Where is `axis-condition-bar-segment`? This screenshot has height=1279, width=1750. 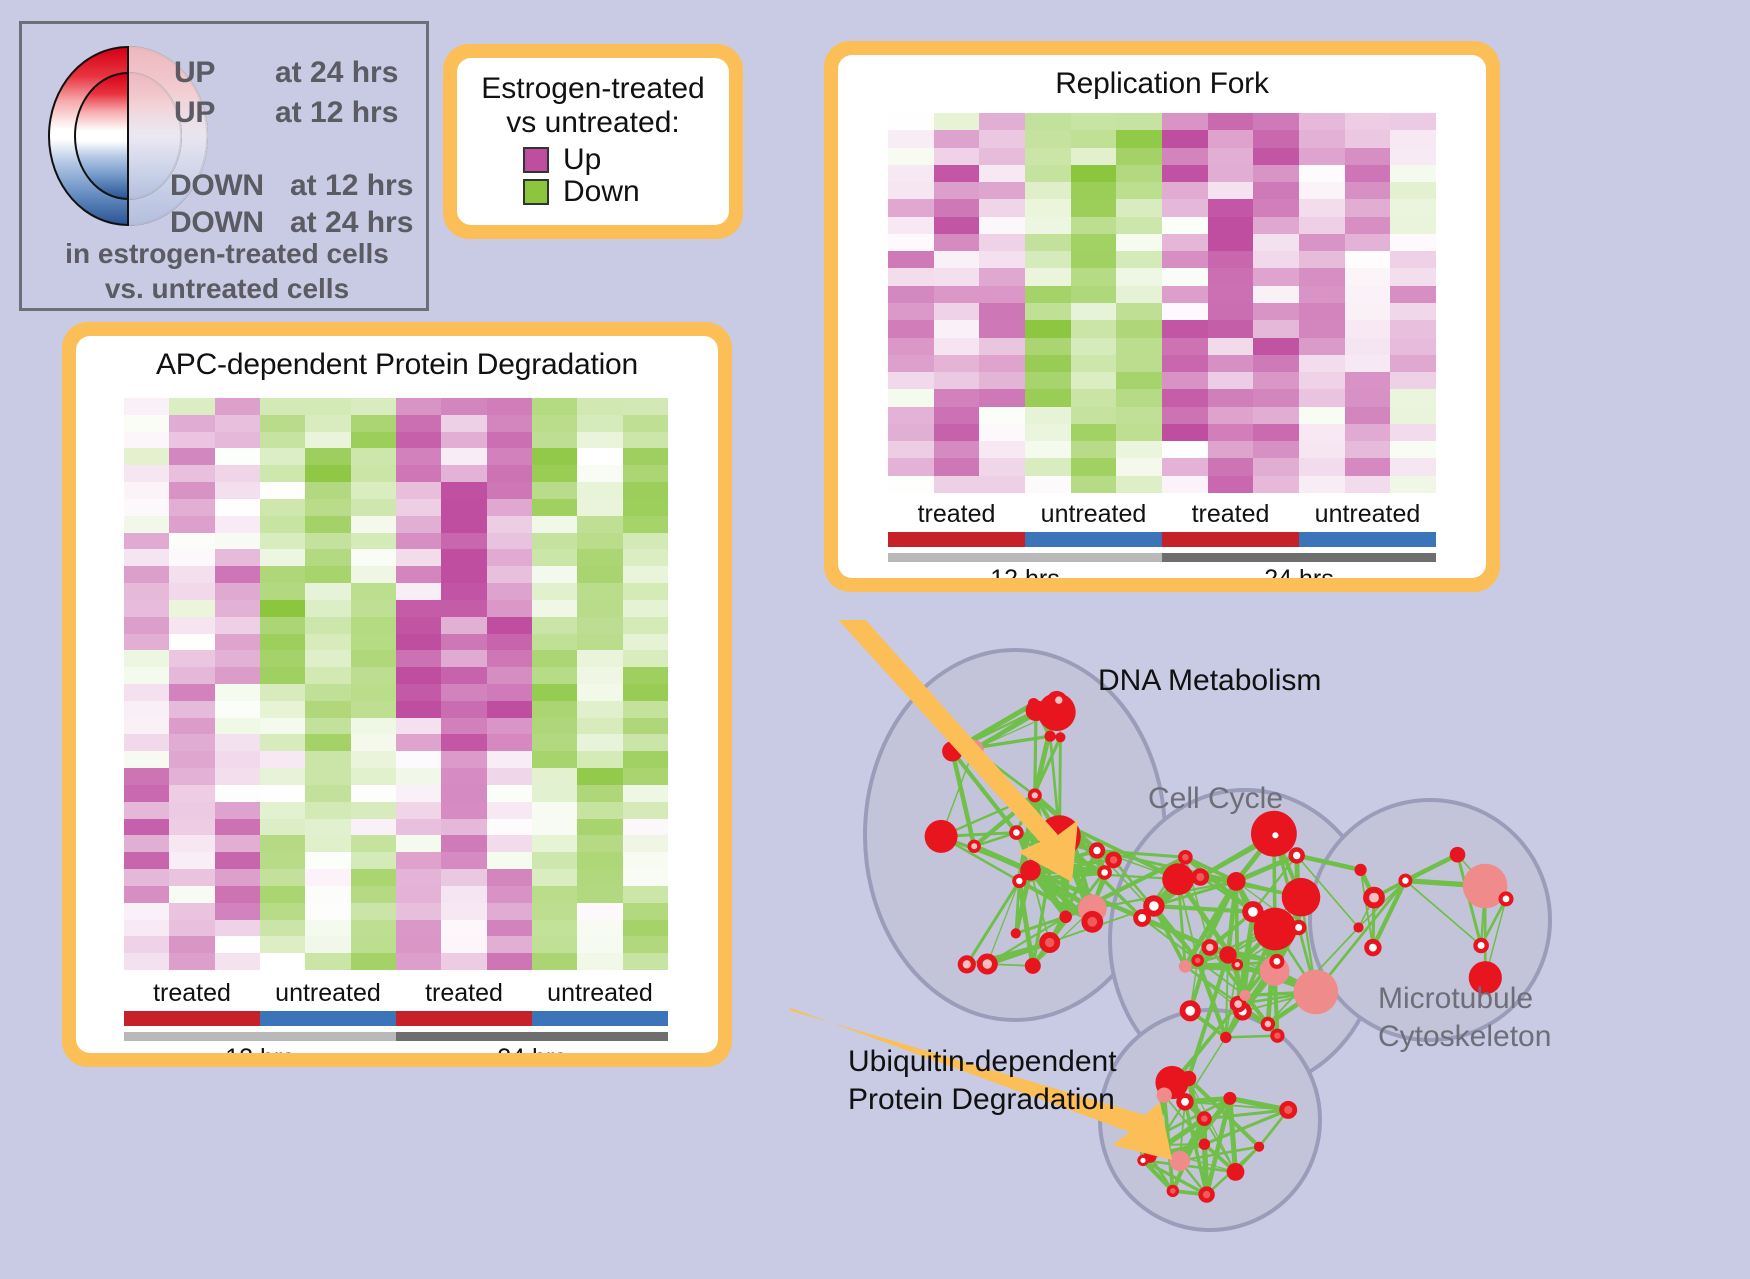
axis-condition-bar-segment is located at coordinates (1093, 539).